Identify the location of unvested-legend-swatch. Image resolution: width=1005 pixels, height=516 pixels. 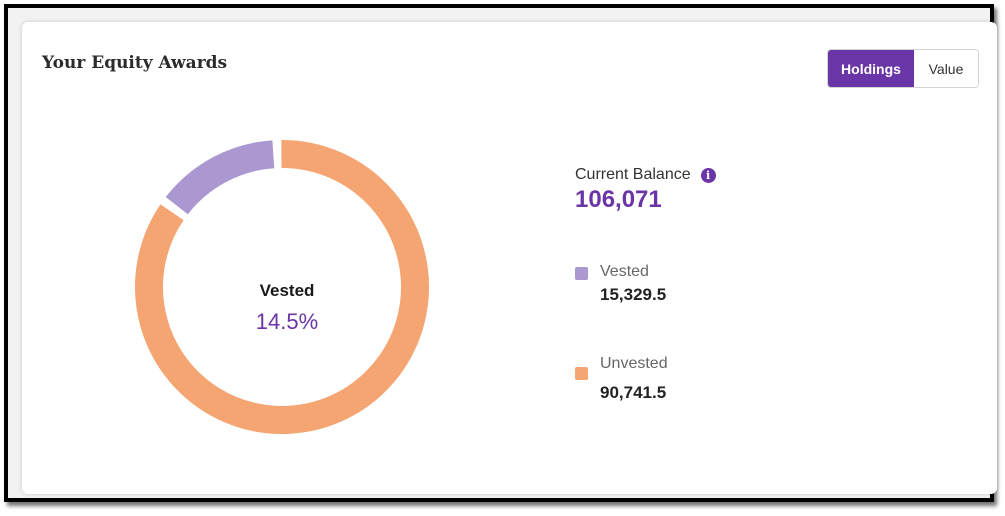
(581, 373).